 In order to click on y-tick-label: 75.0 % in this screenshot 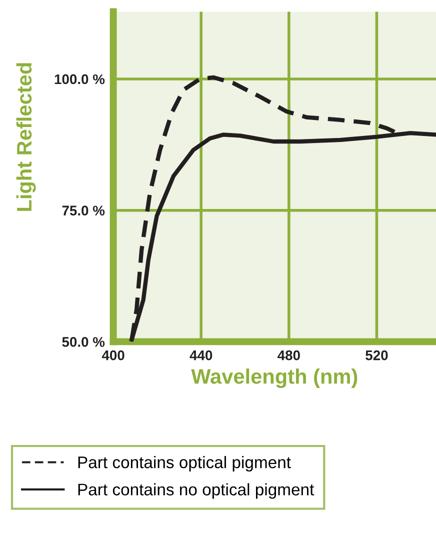, I will do `click(83, 211)`.